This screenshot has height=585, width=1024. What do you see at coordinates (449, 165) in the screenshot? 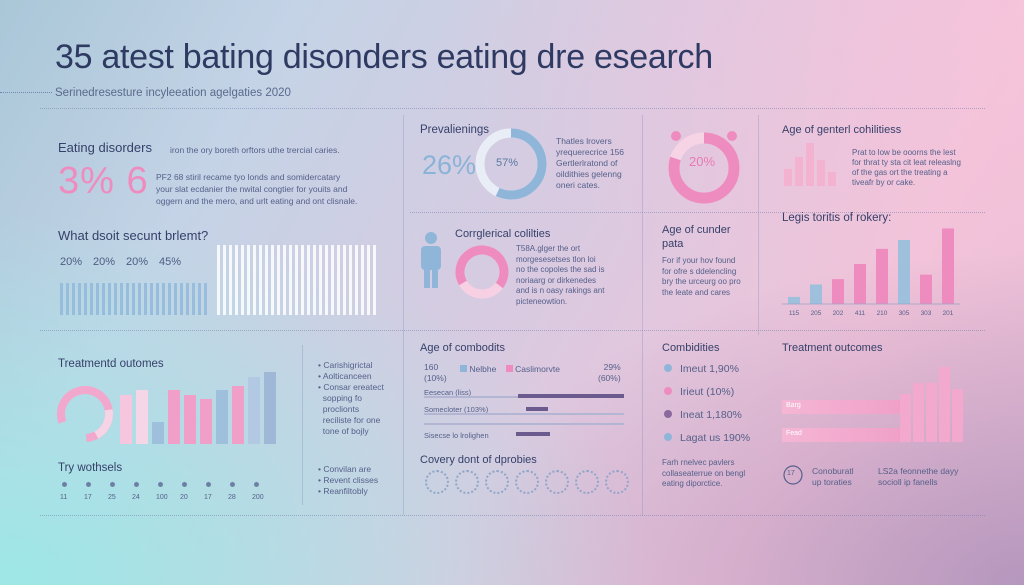
I see `prevalence-stat: 26%` at bounding box center [449, 165].